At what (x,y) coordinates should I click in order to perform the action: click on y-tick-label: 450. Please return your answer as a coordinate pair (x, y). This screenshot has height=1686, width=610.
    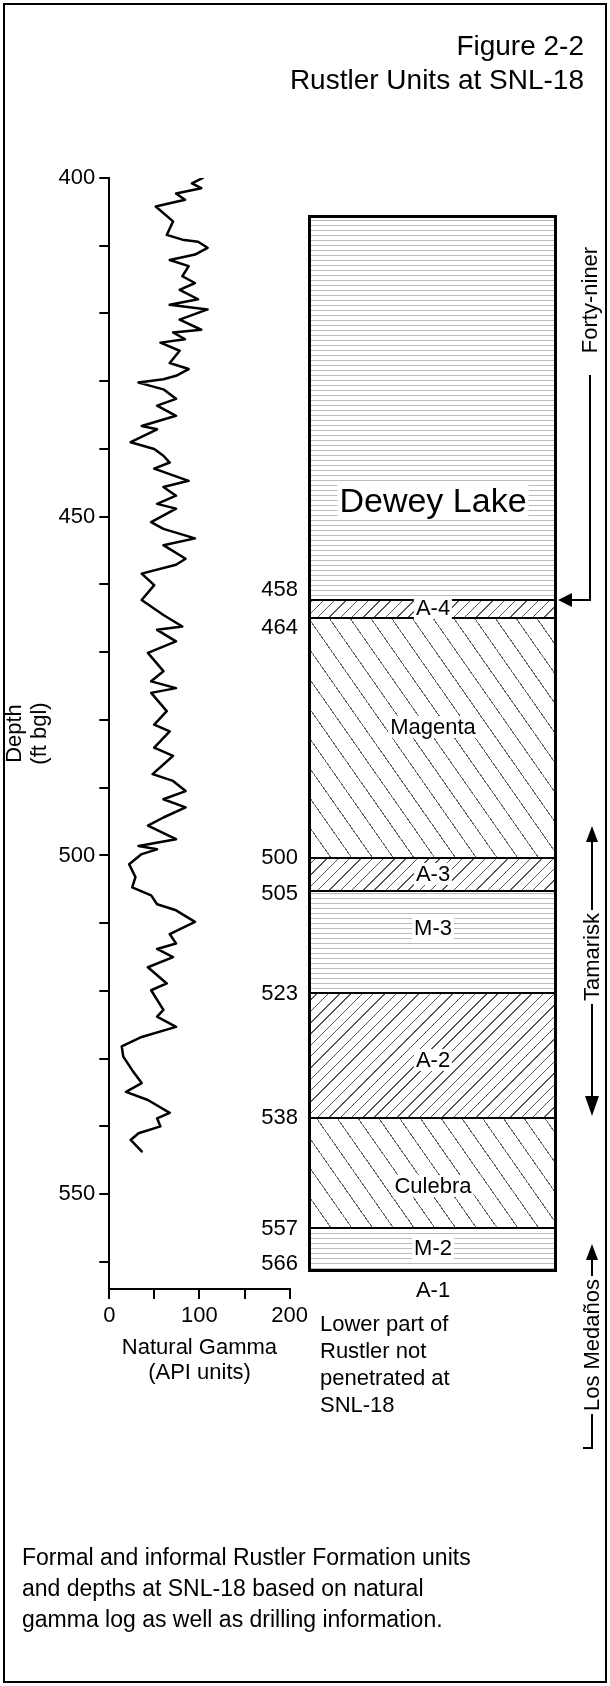
    Looking at the image, I should click on (77, 515).